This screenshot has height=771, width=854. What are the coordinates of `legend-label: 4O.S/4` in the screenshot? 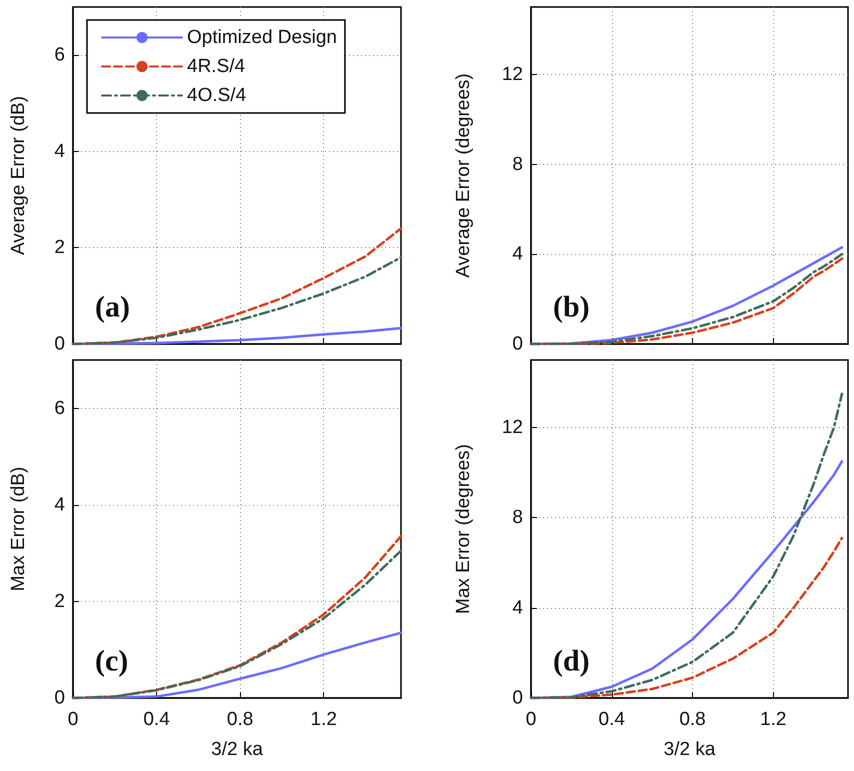 It's located at (217, 95).